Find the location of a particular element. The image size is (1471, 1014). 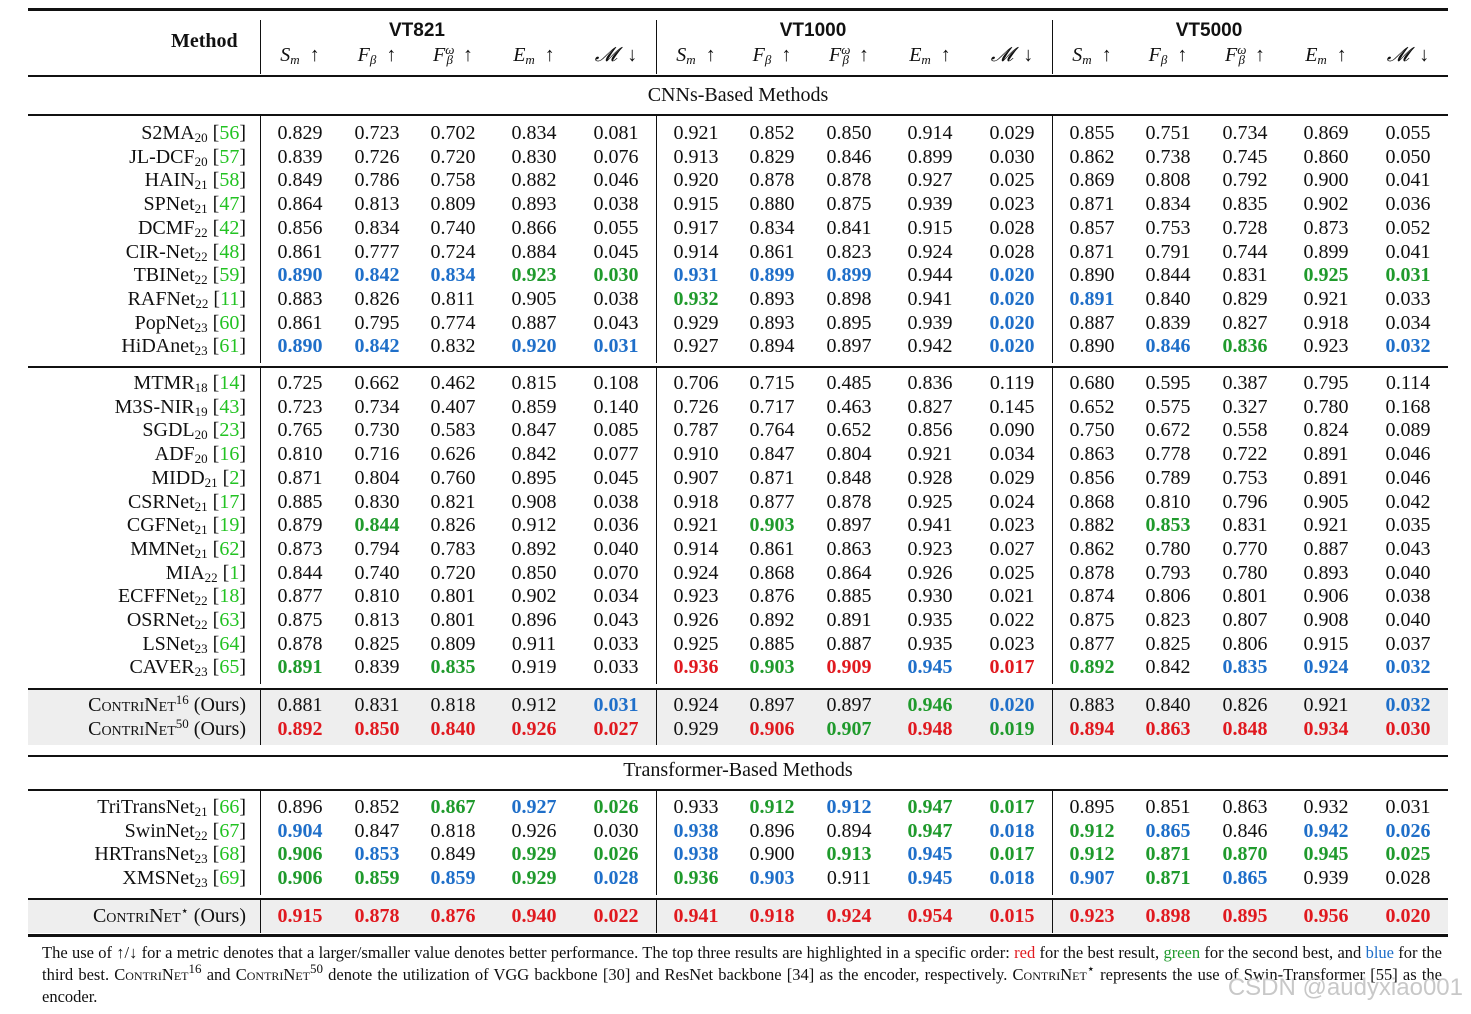

metric-value: 0.939 is located at coordinates (930, 204).